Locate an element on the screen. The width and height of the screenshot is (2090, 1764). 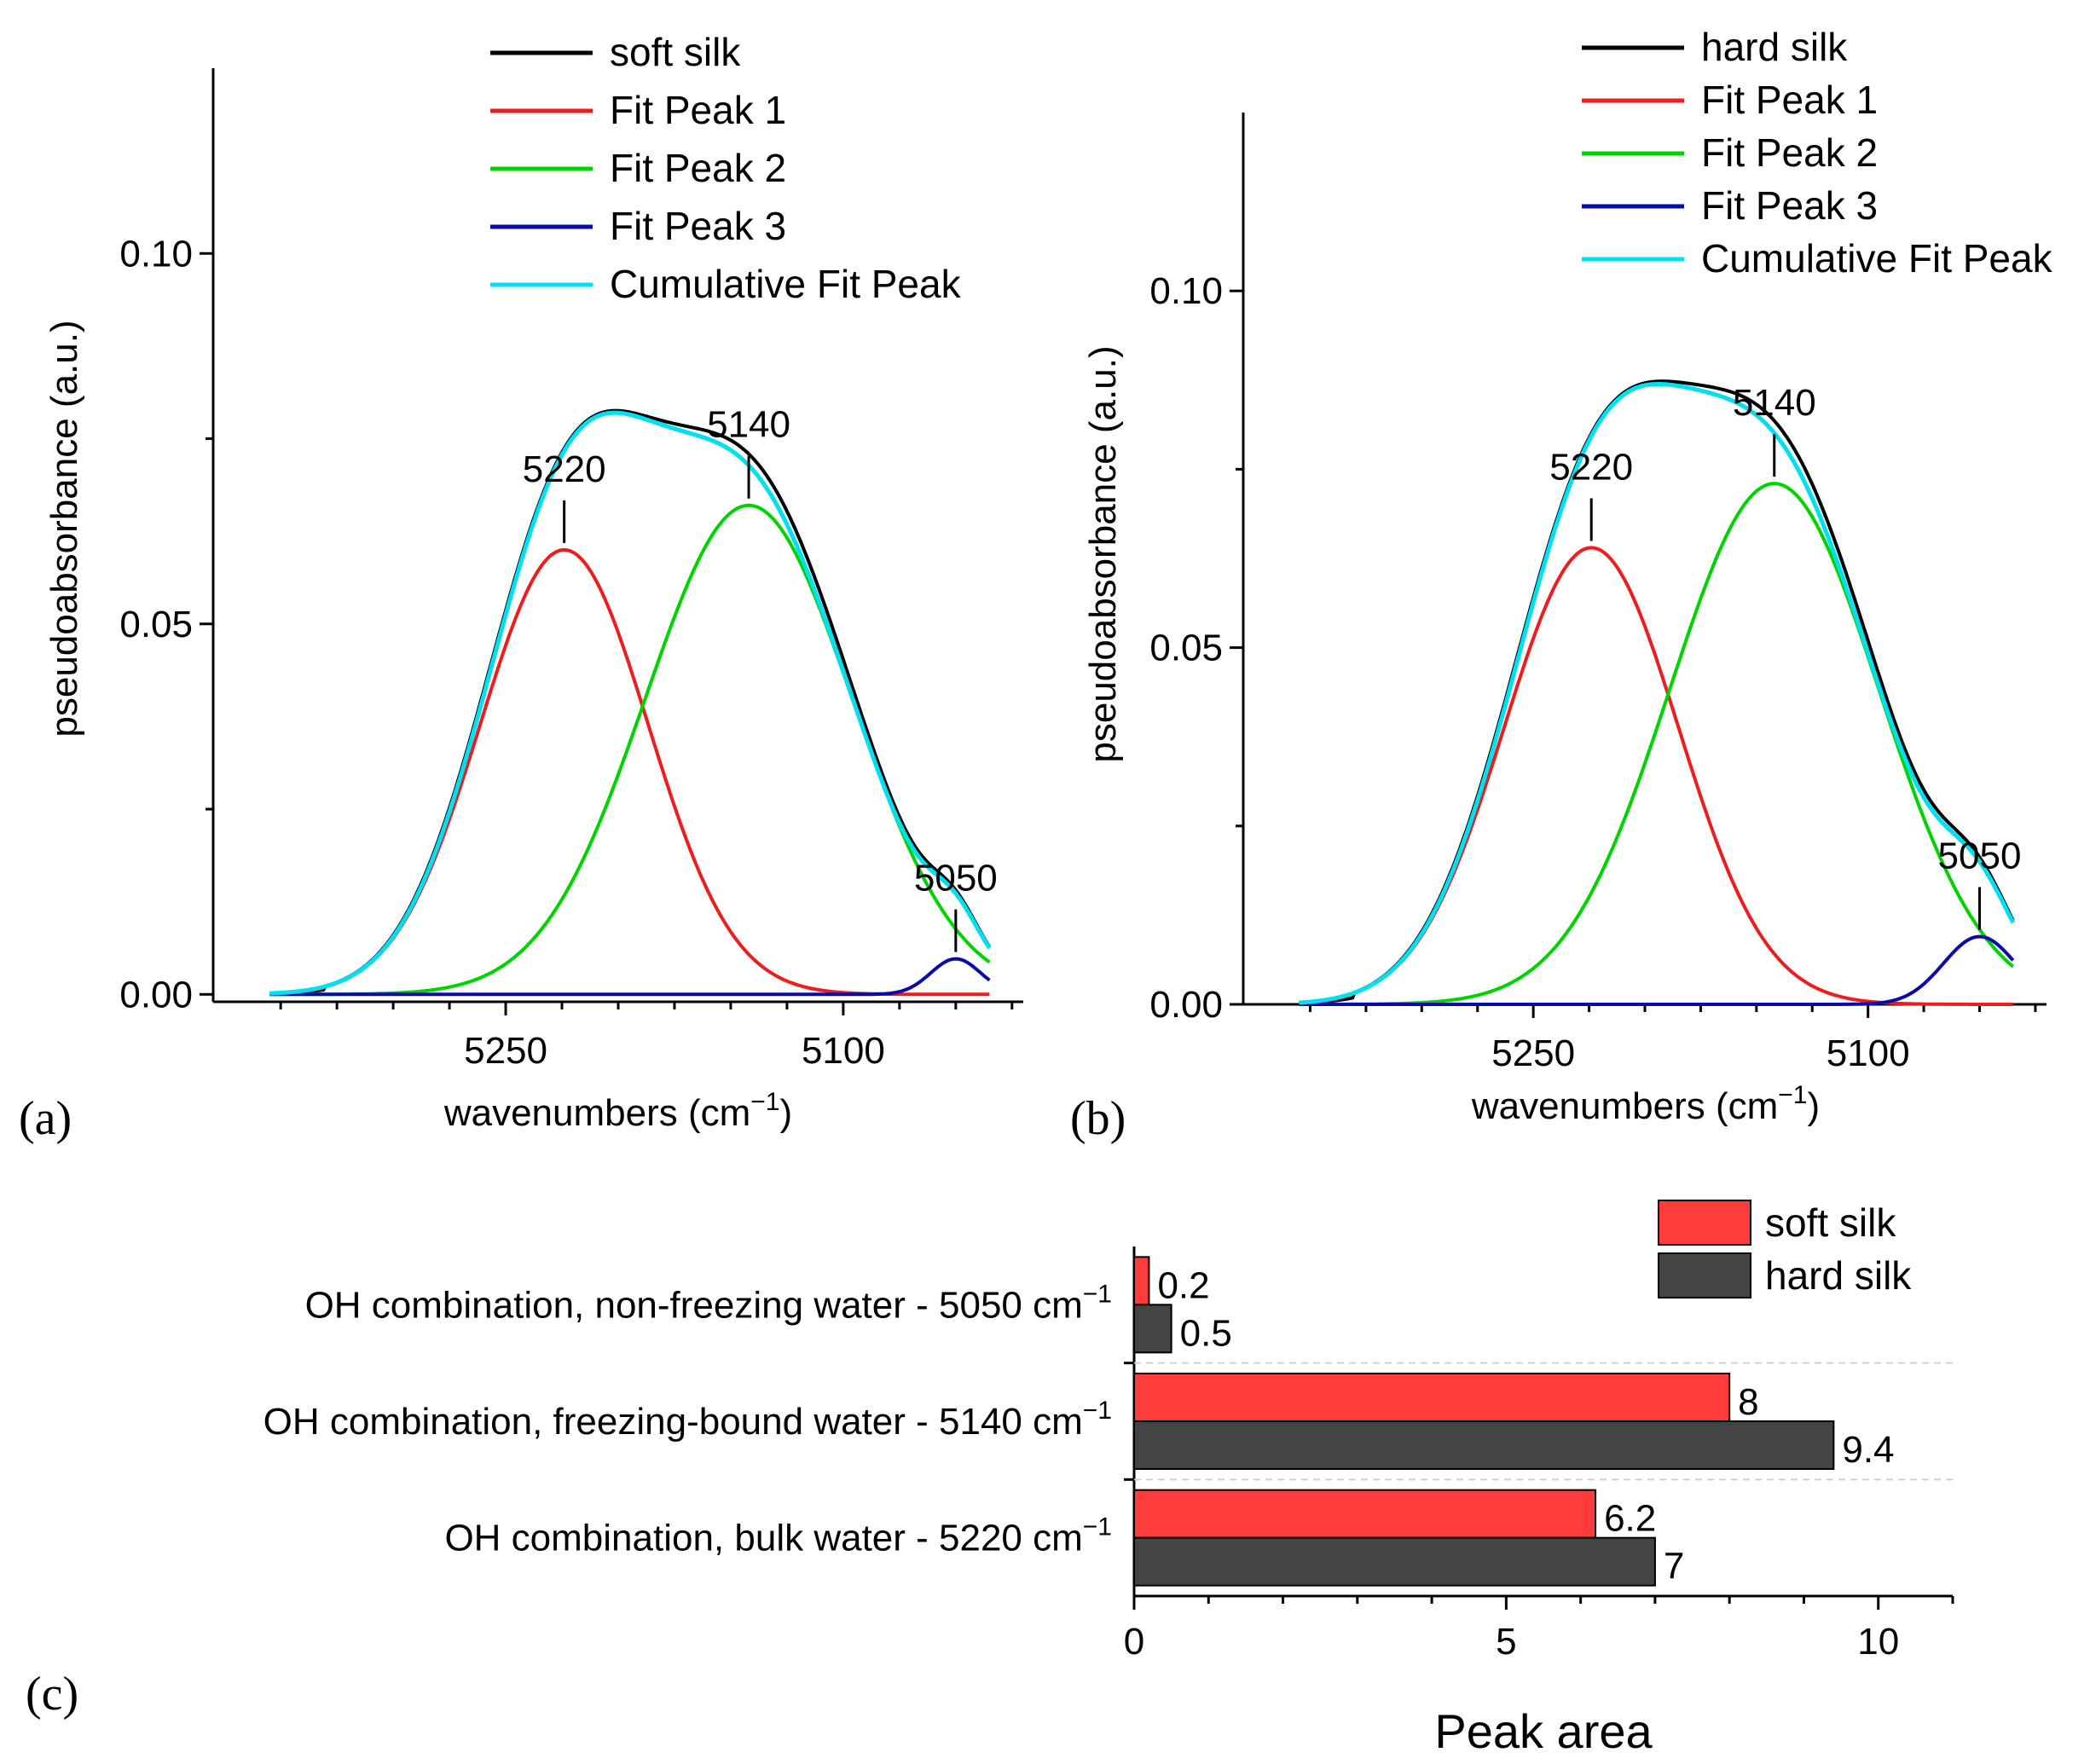
x-tick-label: 10 is located at coordinates (1878, 1642).